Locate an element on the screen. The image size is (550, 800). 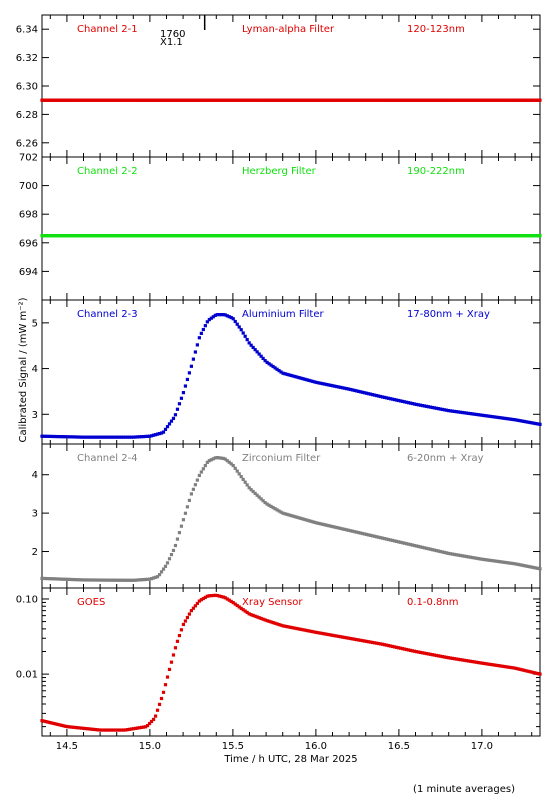
y-tick-label: 6.28 is located at coordinates (27, 115).